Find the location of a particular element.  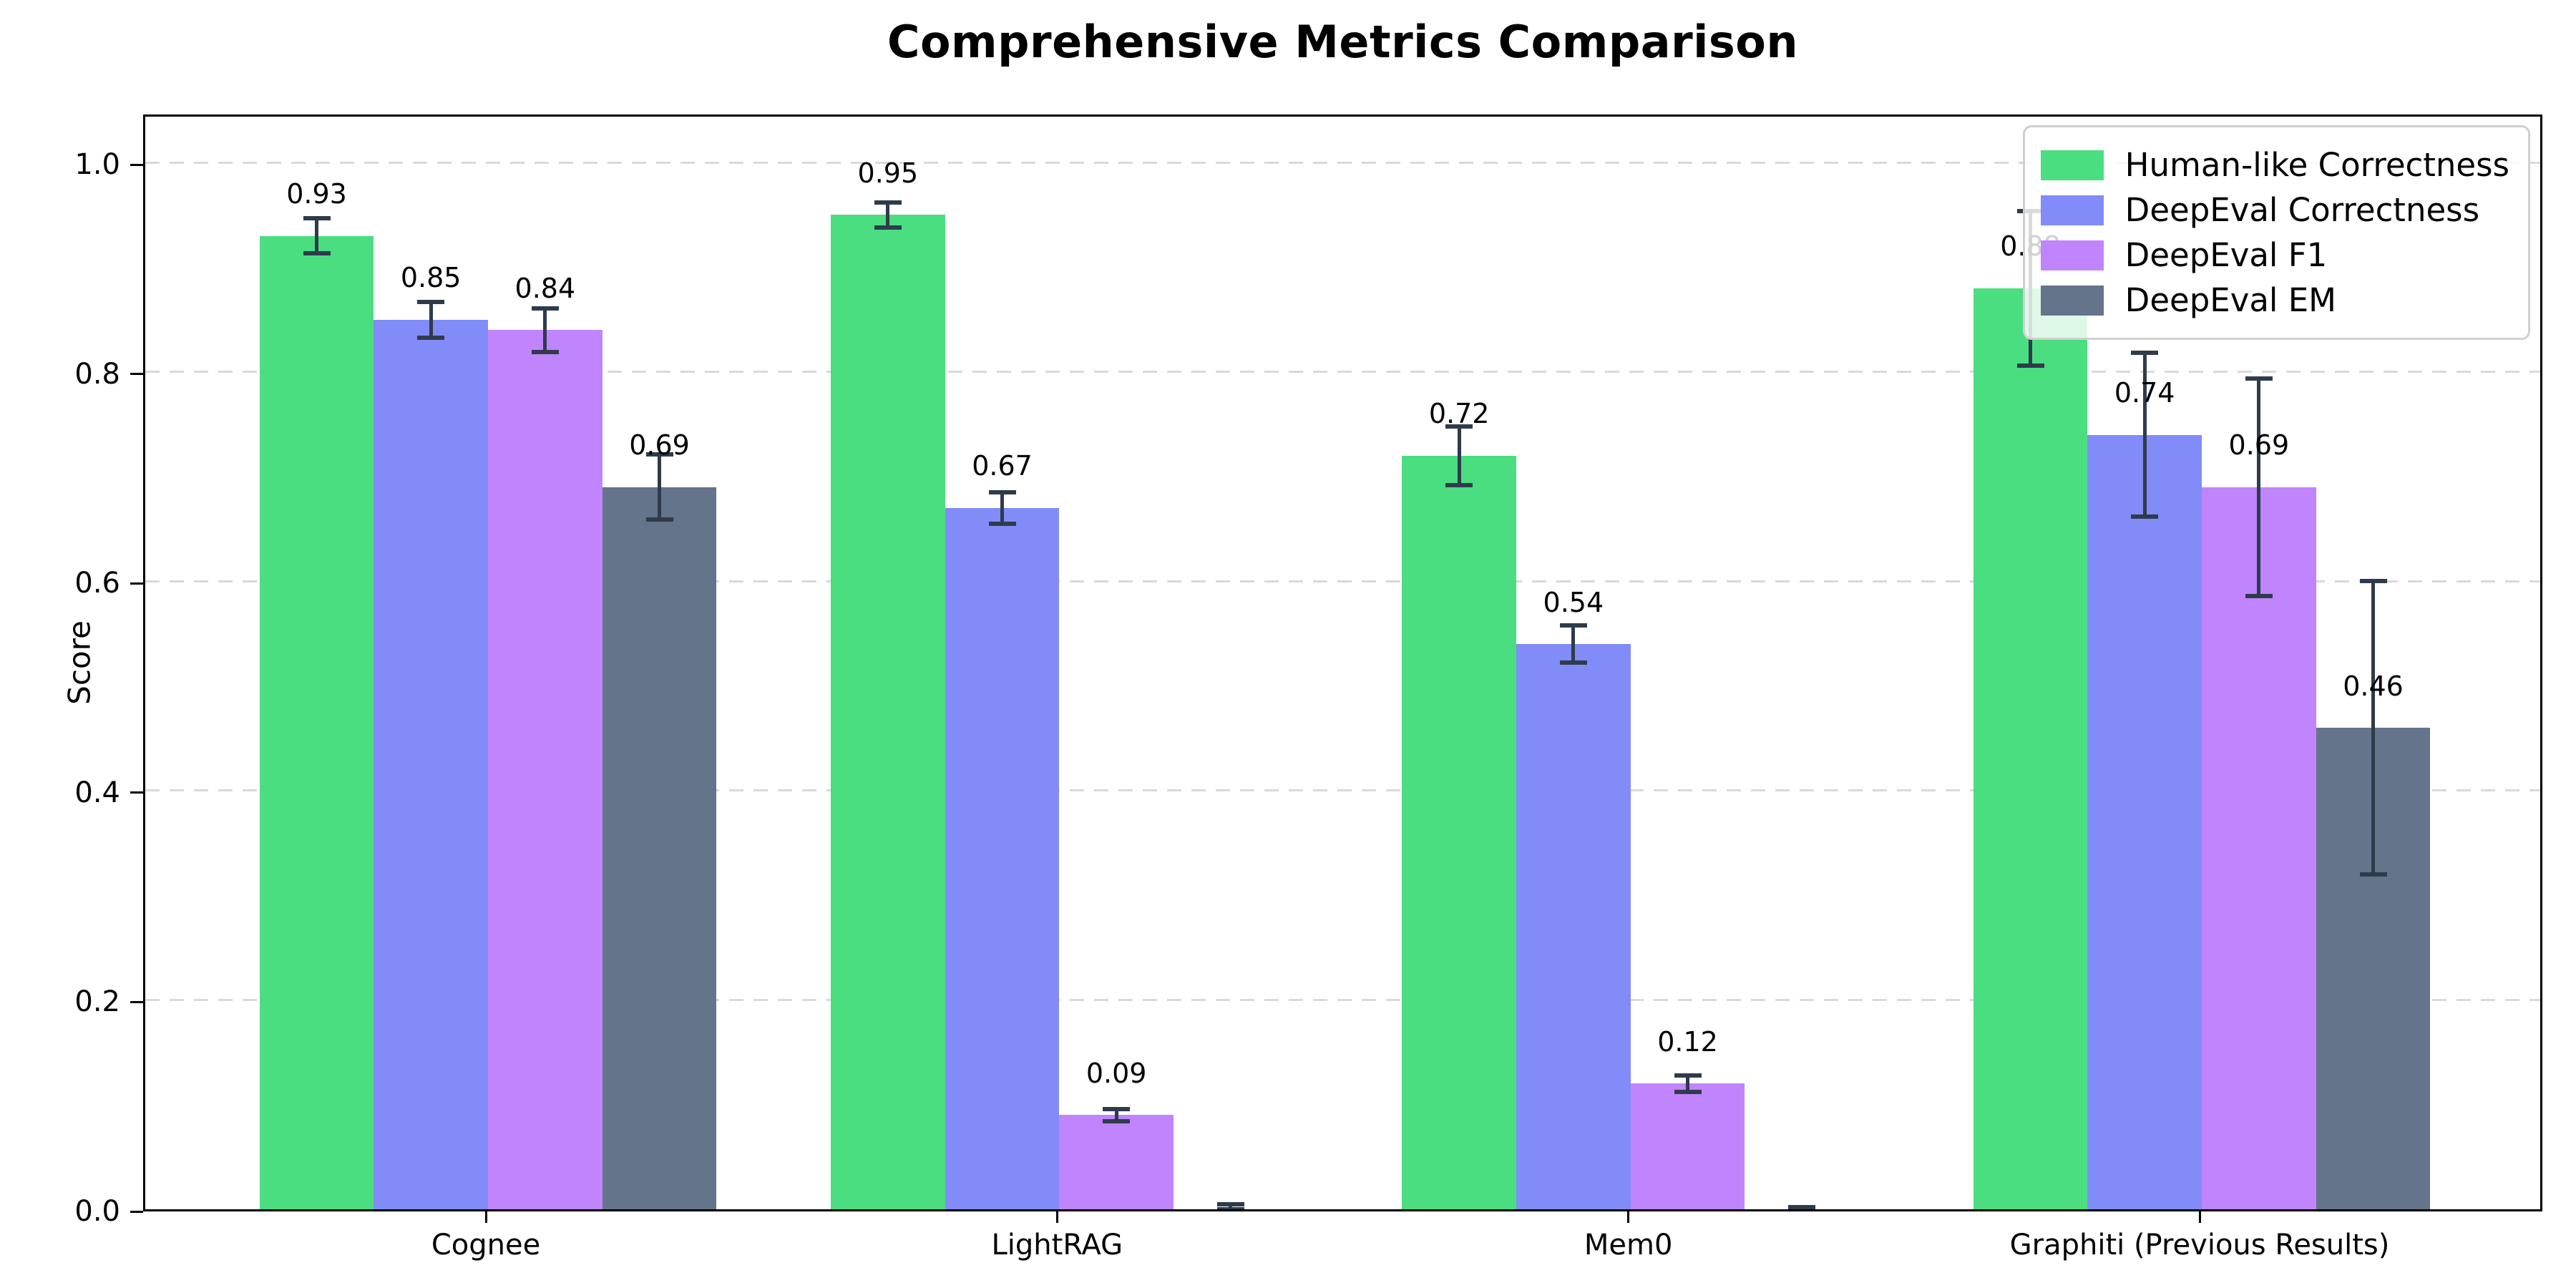

bar-value-label: 0.74 is located at coordinates (2144, 392).